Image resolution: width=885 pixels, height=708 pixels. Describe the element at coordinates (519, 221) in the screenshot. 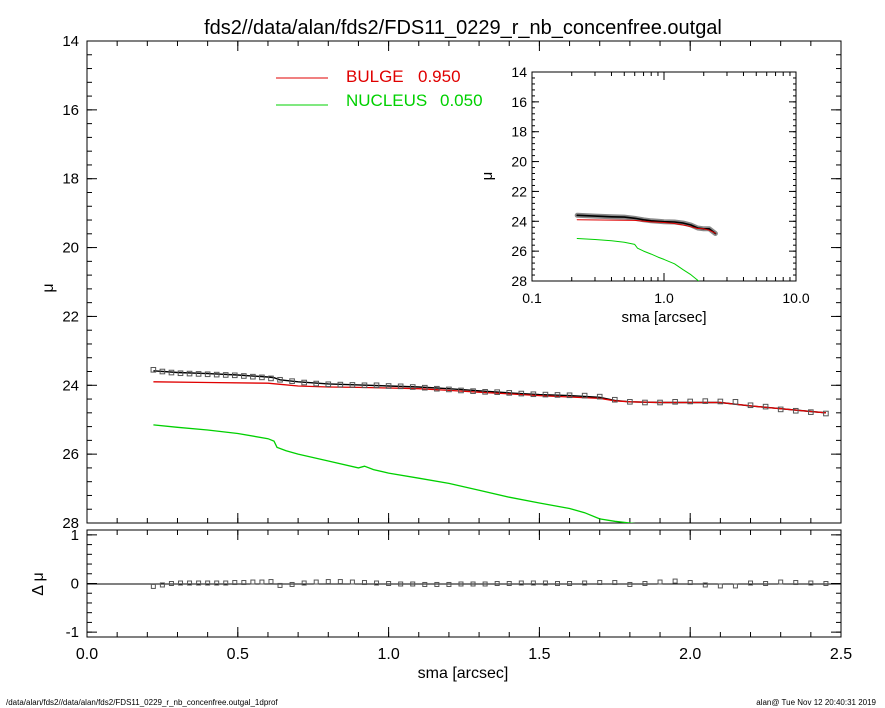

I see `inset-y-tick-label: 24` at that location.